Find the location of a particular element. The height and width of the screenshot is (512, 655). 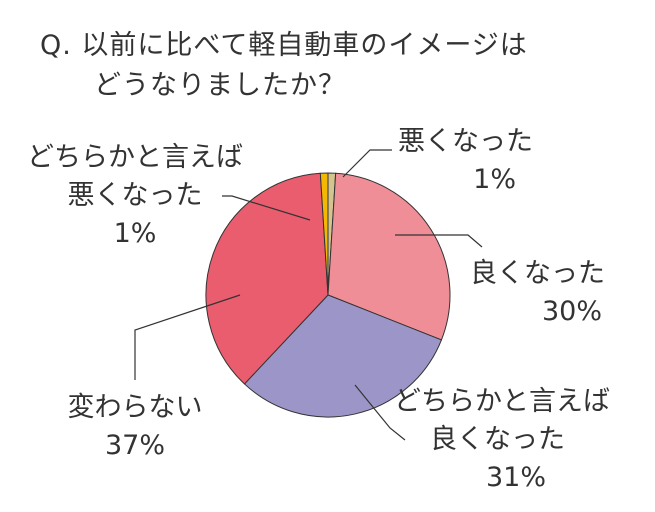

slice-pct-label-0: 1% is located at coordinates (494, 179).